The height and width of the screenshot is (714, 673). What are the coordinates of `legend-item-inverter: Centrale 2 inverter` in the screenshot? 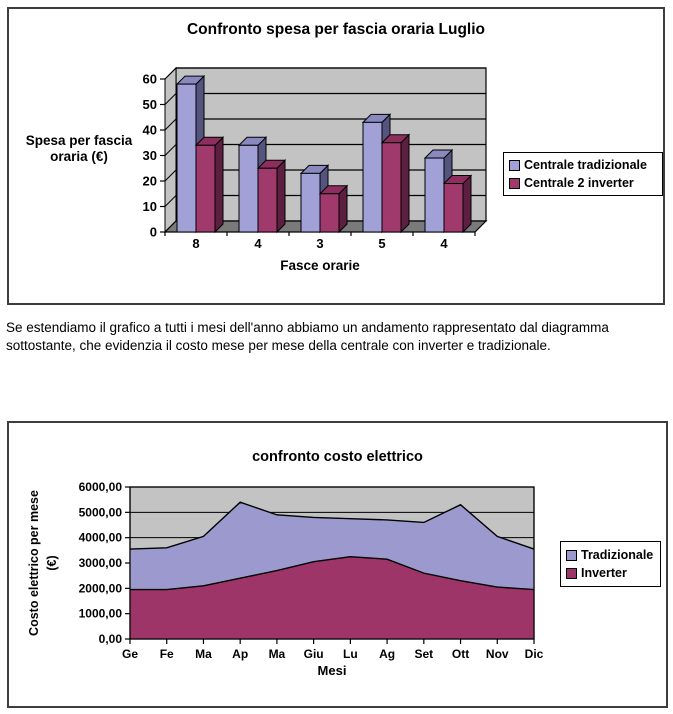 It's located at (583, 183).